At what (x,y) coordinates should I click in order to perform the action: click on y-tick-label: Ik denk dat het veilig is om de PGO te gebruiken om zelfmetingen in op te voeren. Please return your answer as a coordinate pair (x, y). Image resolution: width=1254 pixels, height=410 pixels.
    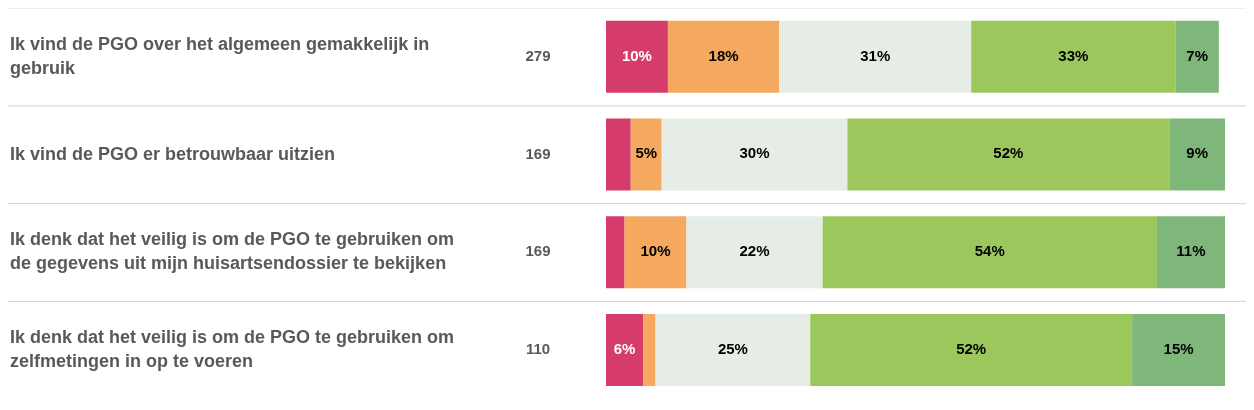
    Looking at the image, I should click on (232, 348).